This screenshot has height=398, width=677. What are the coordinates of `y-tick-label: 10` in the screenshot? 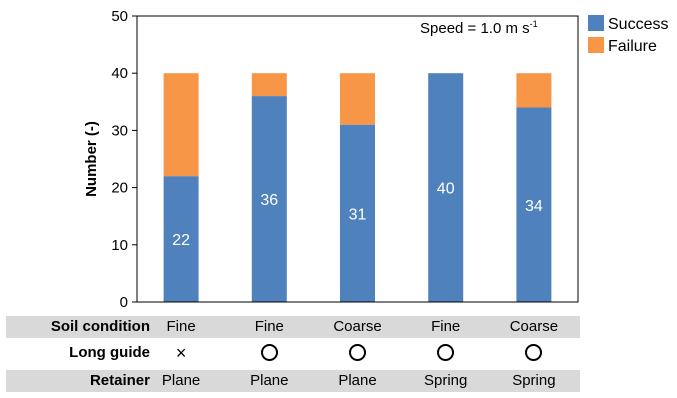 It's located at (119, 245).